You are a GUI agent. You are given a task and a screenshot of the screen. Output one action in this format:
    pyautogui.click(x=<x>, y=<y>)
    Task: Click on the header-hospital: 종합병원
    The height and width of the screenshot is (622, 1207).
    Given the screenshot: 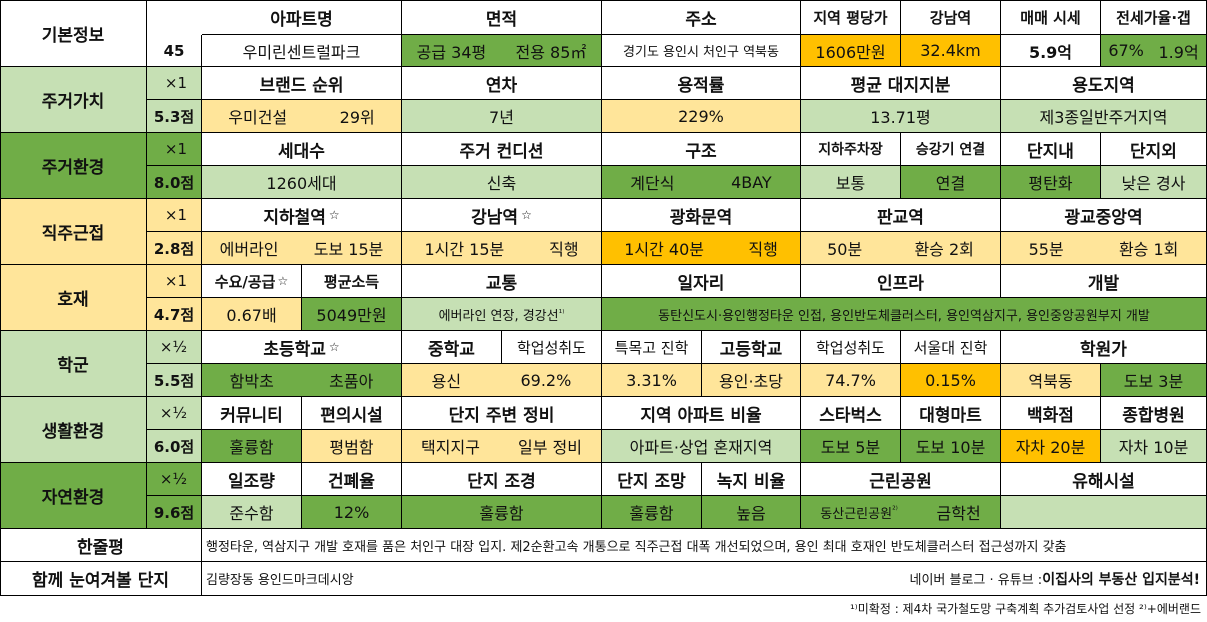 What is the action you would take?
    pyautogui.click(x=1154, y=413)
    